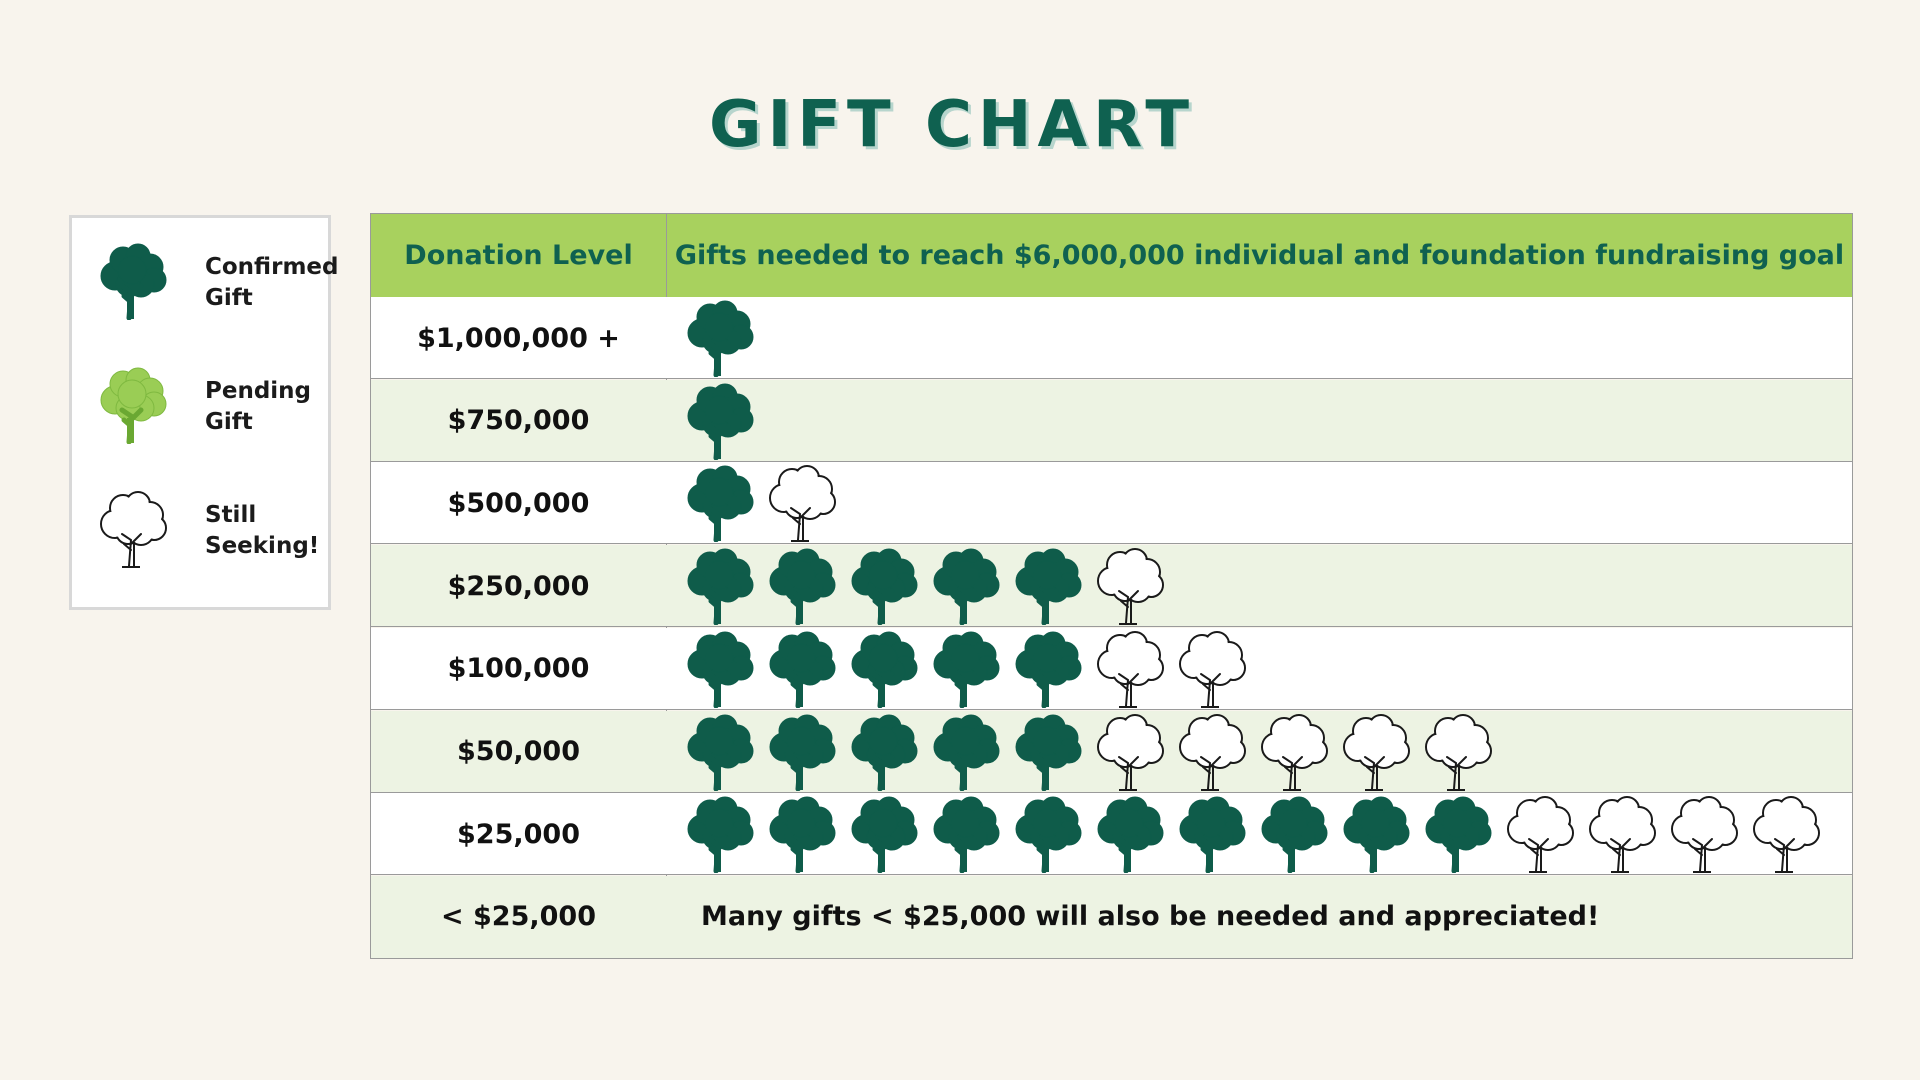  Describe the element at coordinates (518, 917) in the screenshot. I see `donation-level-cell: < $25,000` at that location.